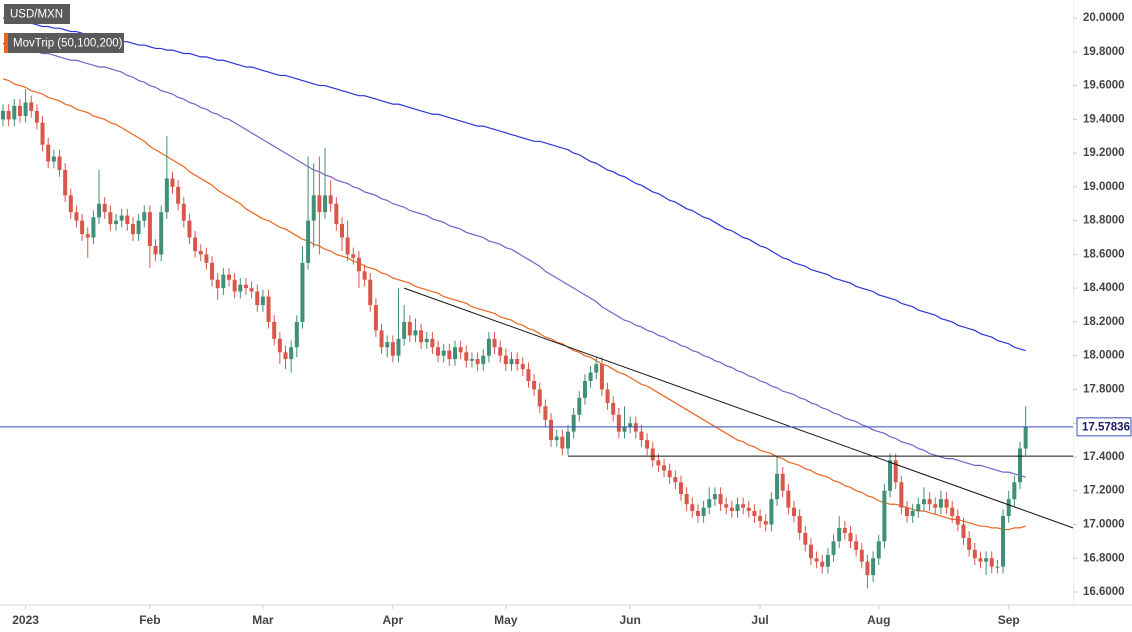  Describe the element at coordinates (64, 28) in the screenshot. I see `overlay: USD/MXN MovTrip (50,100,200)` at that location.